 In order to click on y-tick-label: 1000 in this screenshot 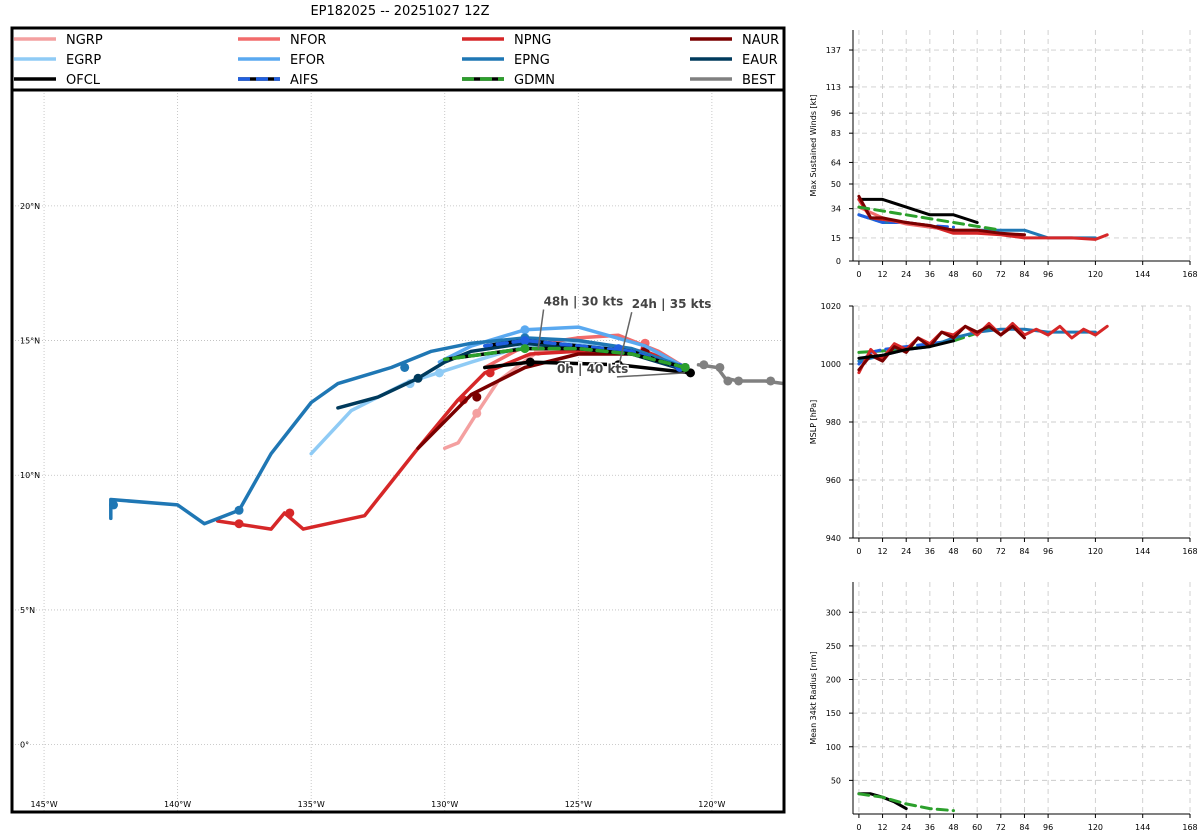, I will do `click(831, 364)`.